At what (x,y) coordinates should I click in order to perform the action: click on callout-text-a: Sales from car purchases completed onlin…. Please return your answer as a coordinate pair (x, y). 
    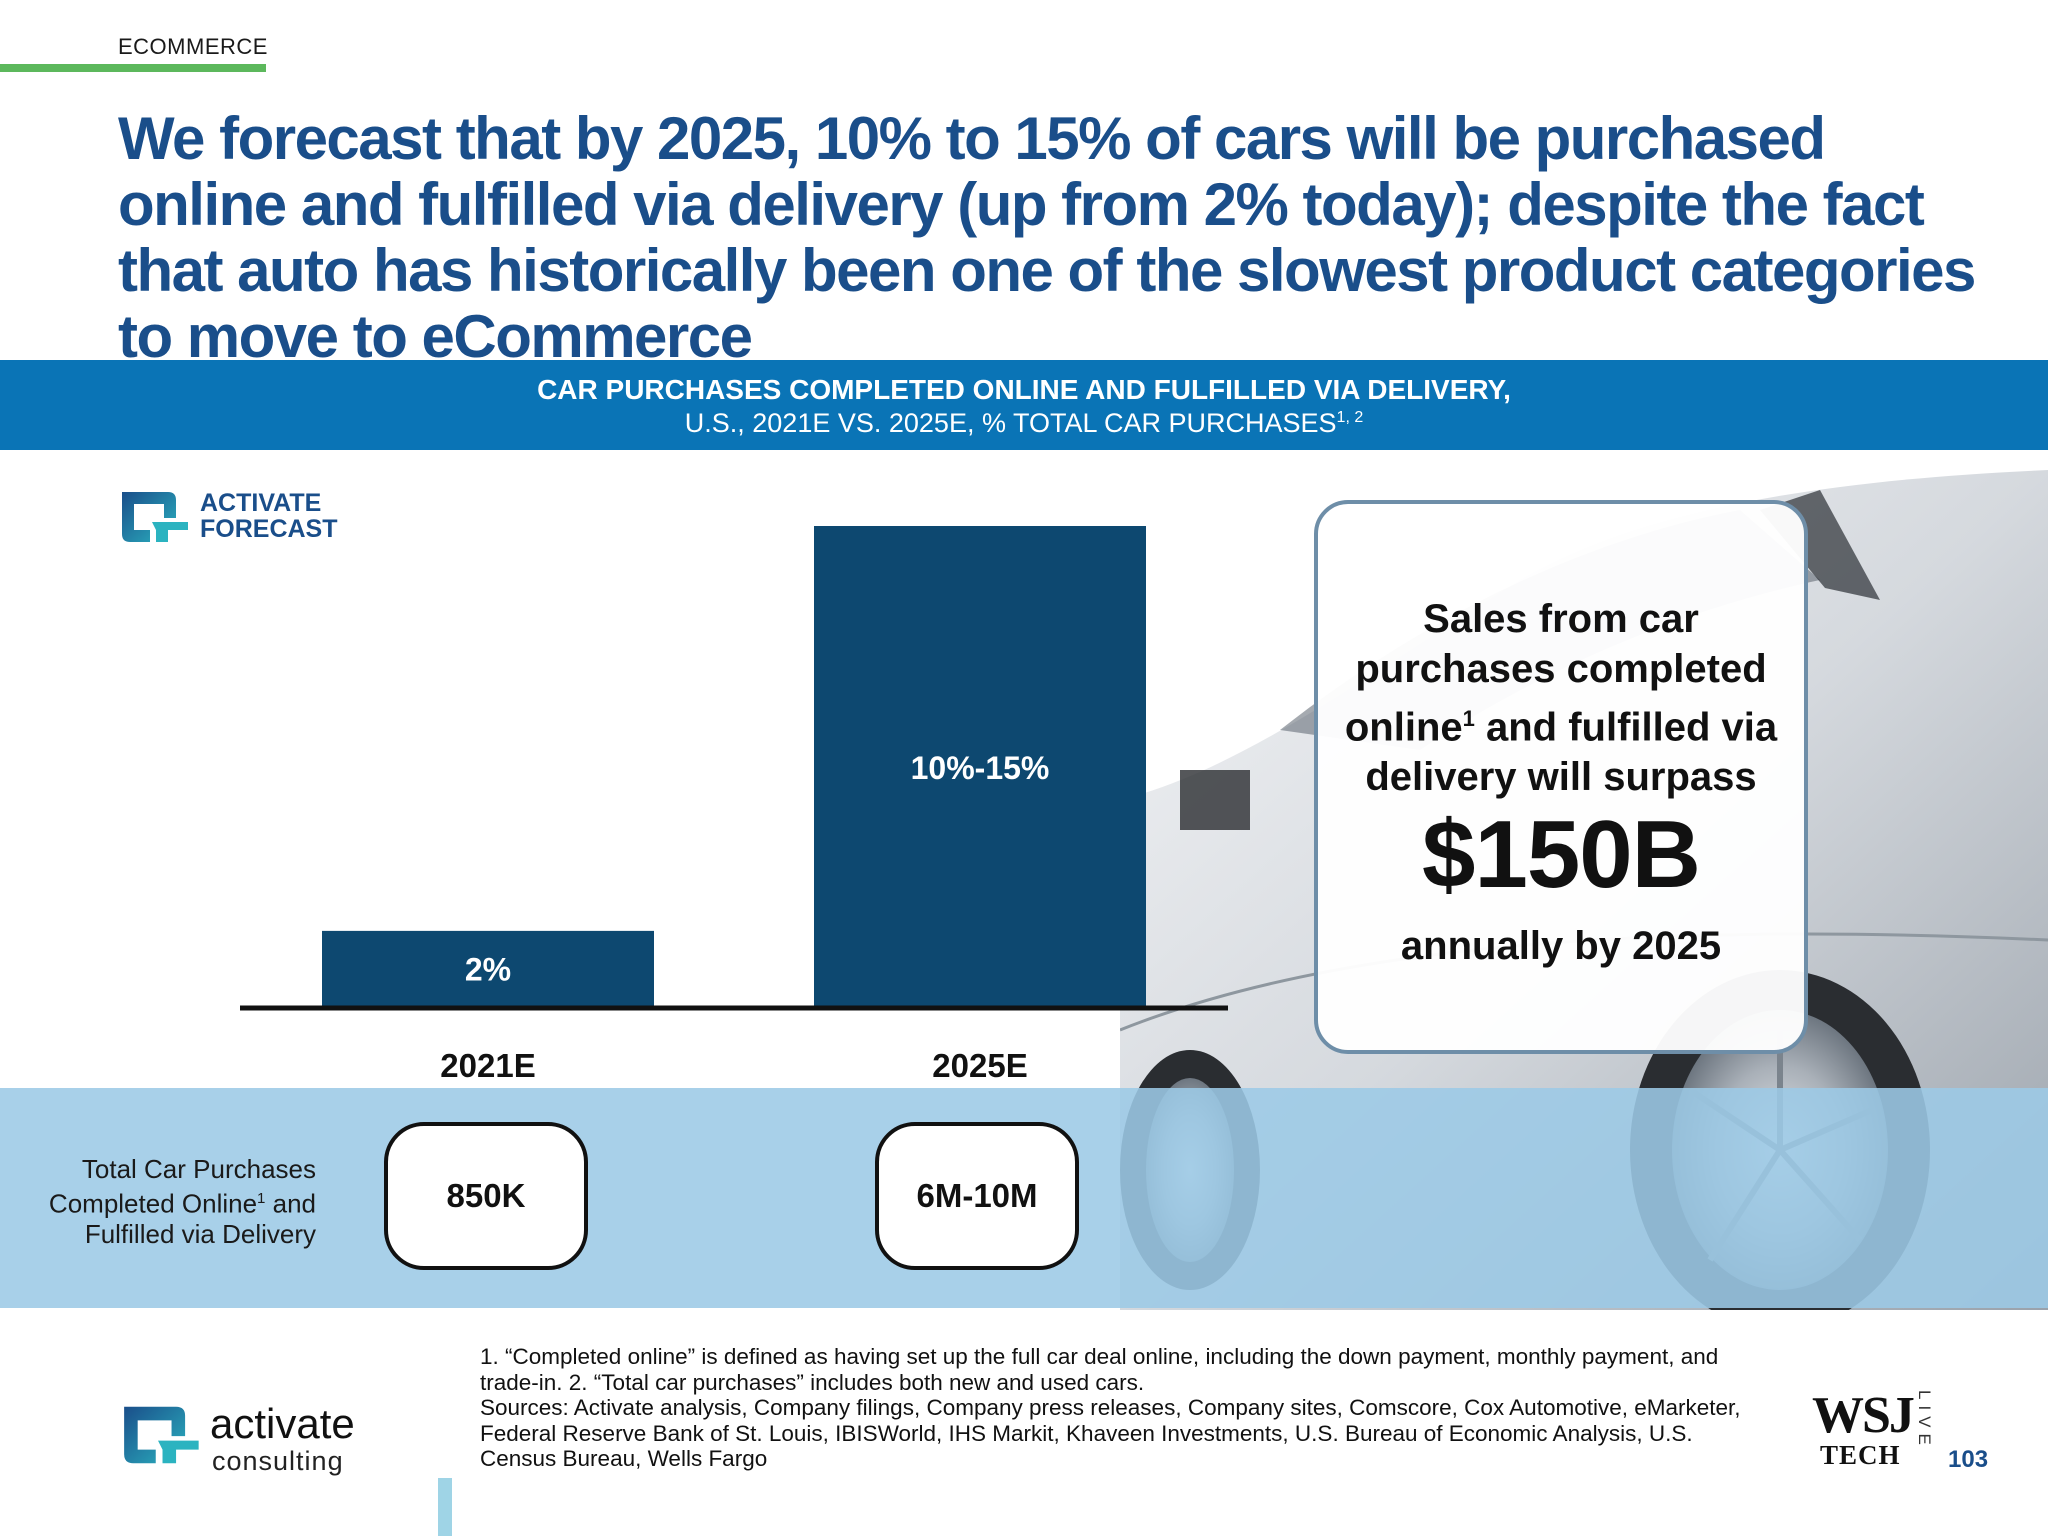
    Looking at the image, I should click on (1555, 673).